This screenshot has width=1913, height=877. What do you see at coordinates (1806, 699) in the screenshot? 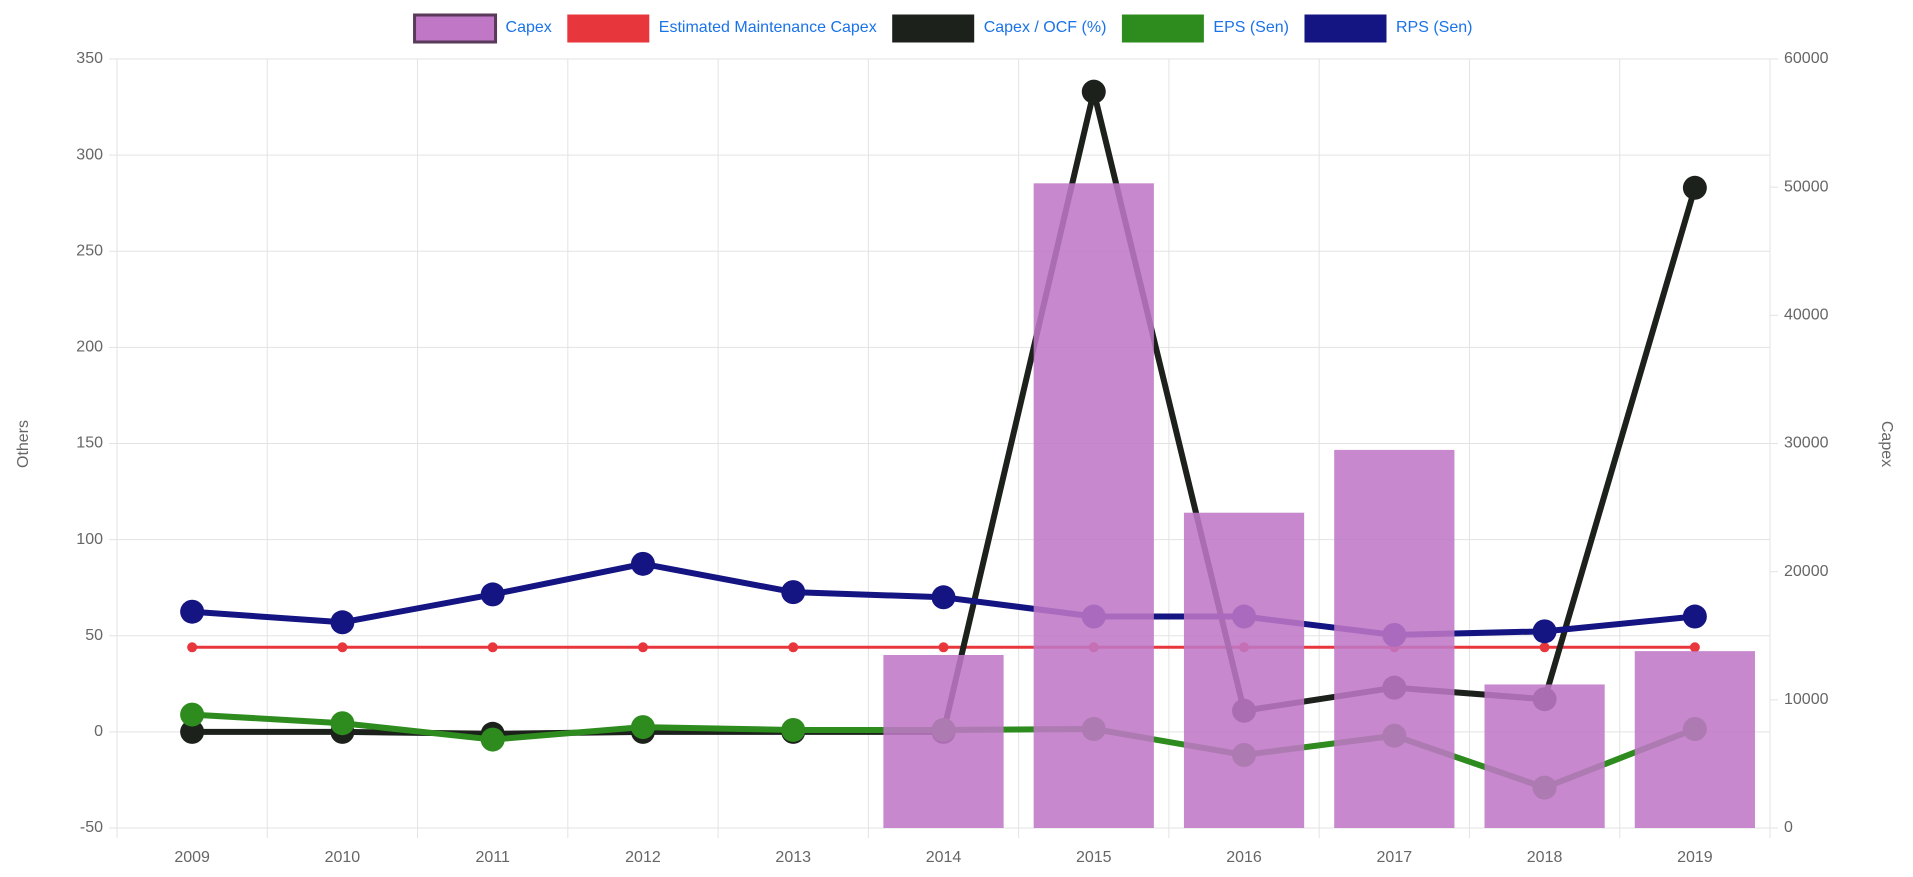
I see `y2-tick-label: 10000` at bounding box center [1806, 699].